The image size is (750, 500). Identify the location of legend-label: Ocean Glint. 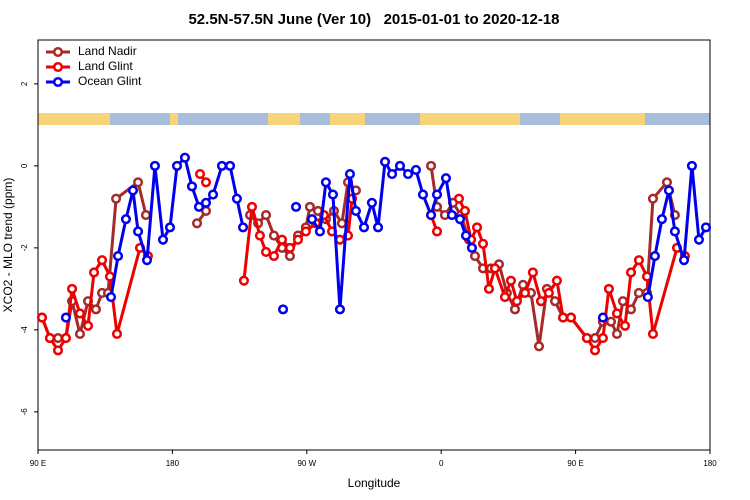
(110, 81).